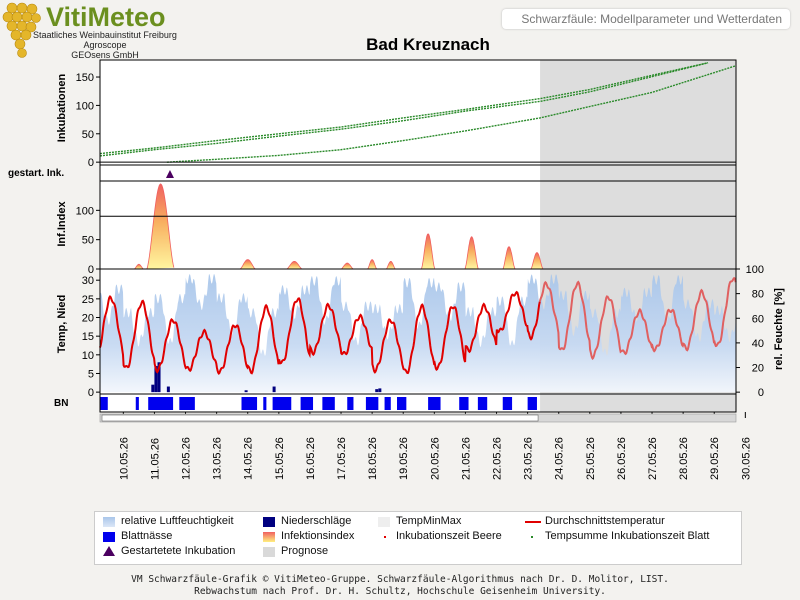 This screenshot has width=800, height=600. What do you see at coordinates (755, 270) in the screenshot?
I see `weather-yright-ticklabel-5: 100` at bounding box center [755, 270].